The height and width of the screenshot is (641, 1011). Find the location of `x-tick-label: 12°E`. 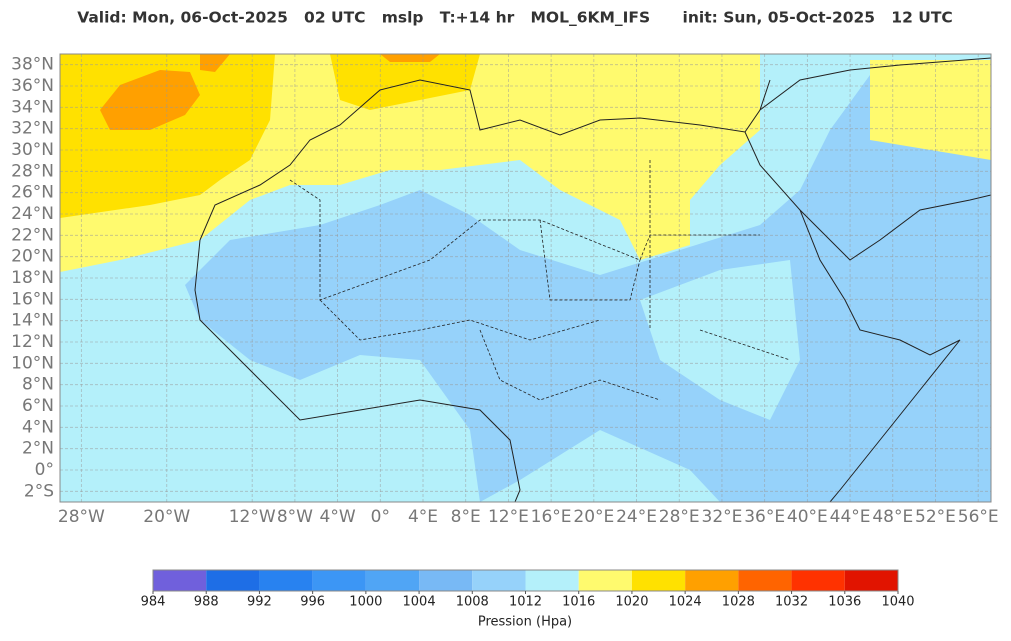

x-tick-label: 12°E is located at coordinates (508, 517).